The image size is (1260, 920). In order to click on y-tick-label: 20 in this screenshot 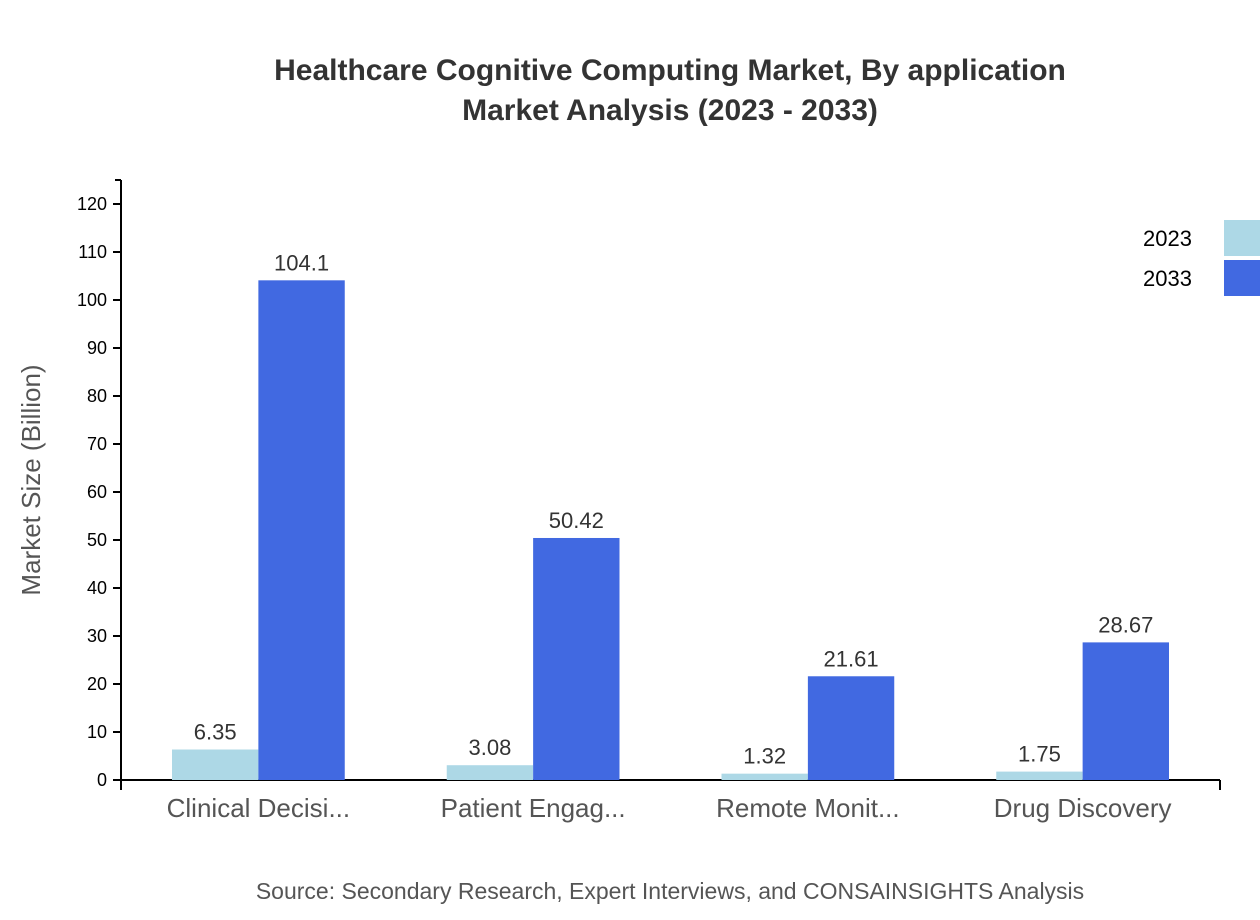, I will do `click(97, 684)`.